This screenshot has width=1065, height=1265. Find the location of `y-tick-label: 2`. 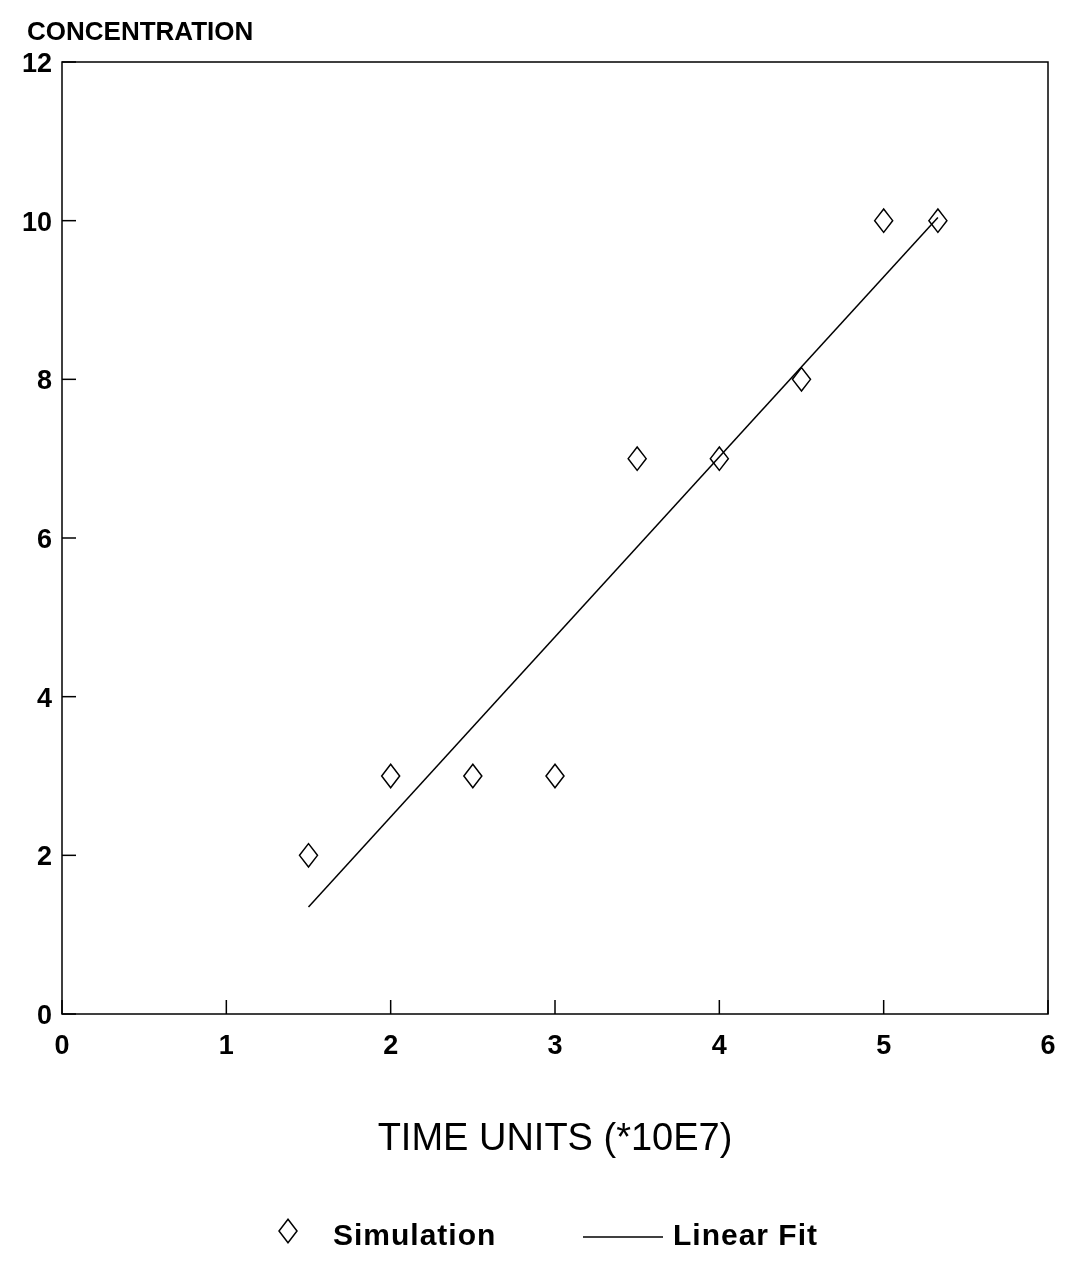

y-tick-label: 2 is located at coordinates (44, 856).